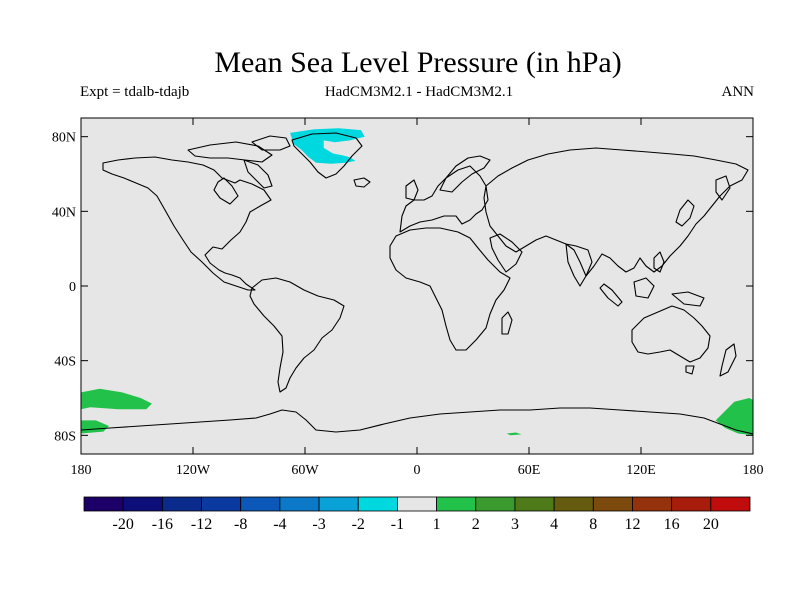 The image size is (800, 600). I want to click on coastline-indonesia-borneo, so click(644, 288).